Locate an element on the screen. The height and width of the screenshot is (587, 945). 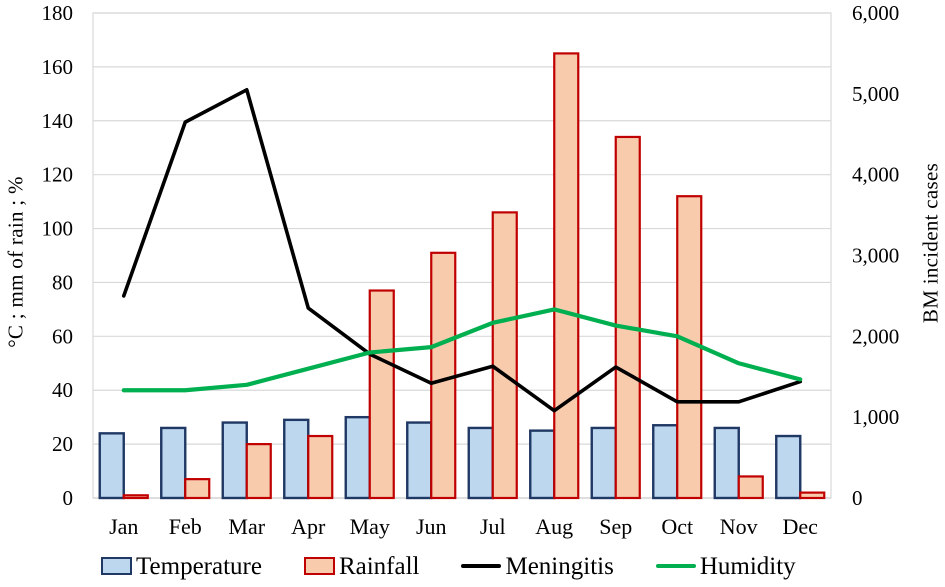
left-axis-tick: 140 is located at coordinates (58, 121).